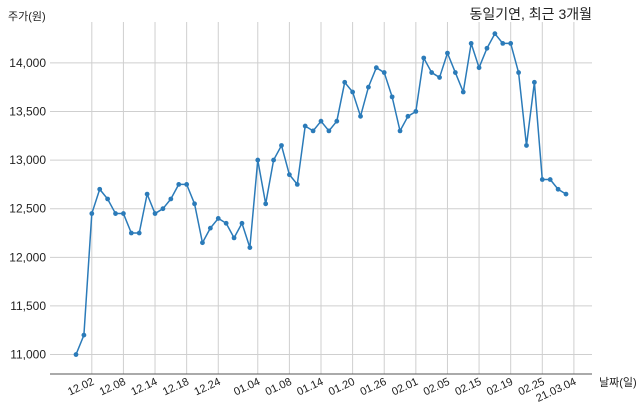  Describe the element at coordinates (176, 387) in the screenshot. I see `x-tick-label: 12.18` at that location.